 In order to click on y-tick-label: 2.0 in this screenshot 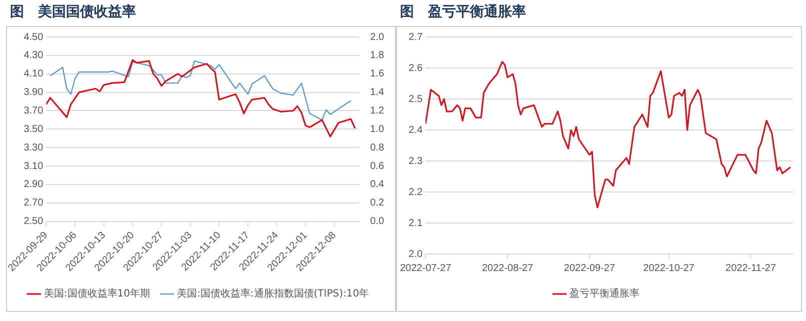, I will do `click(416, 254)`.